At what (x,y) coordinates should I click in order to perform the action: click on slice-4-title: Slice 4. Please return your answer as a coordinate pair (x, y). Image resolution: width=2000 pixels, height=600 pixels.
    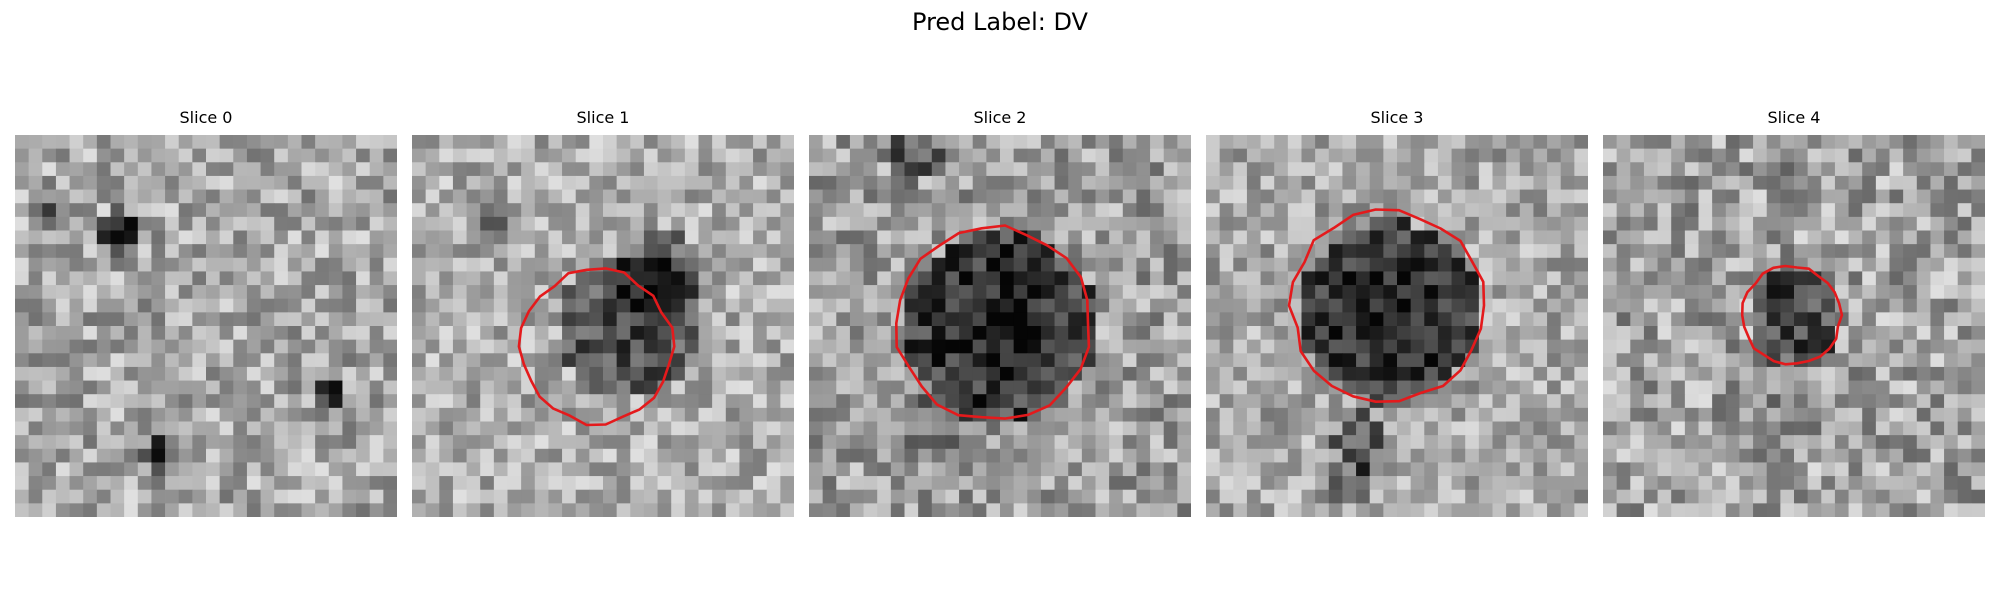
    Looking at the image, I should click on (1794, 117).